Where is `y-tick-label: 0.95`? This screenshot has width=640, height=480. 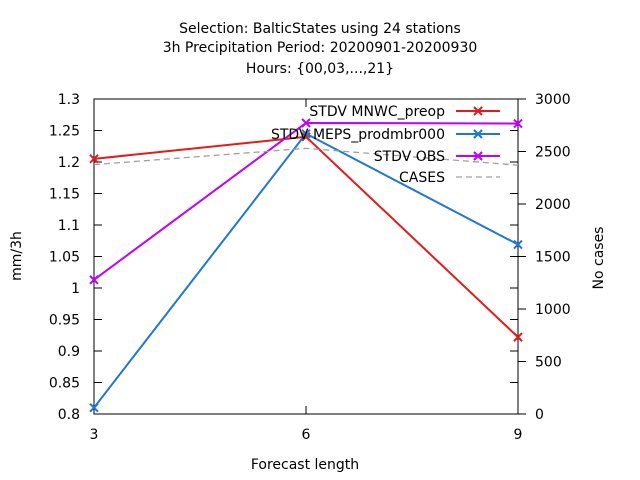 y-tick-label: 0.95 is located at coordinates (64, 321).